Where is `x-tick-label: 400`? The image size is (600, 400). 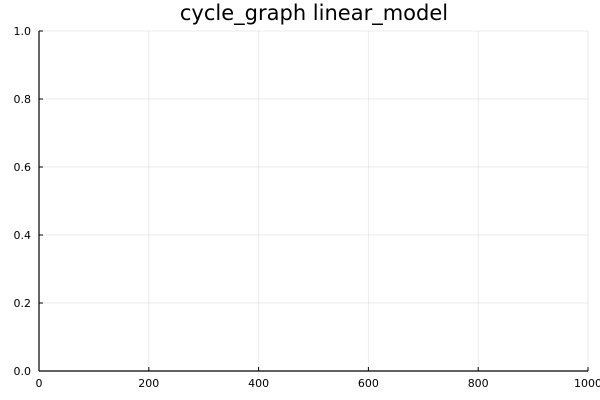
x-tick-label: 400 is located at coordinates (258, 383).